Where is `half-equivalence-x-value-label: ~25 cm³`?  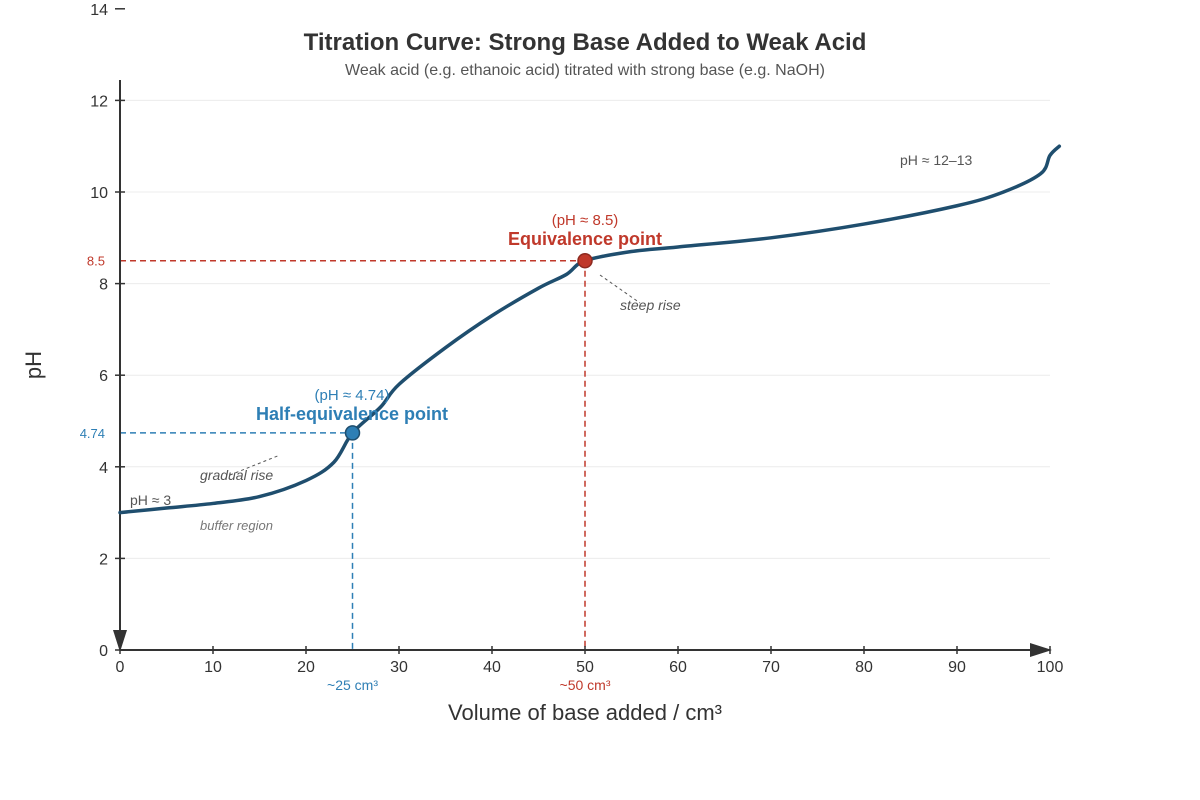 half-equivalence-x-value-label: ~25 cm³ is located at coordinates (352, 685).